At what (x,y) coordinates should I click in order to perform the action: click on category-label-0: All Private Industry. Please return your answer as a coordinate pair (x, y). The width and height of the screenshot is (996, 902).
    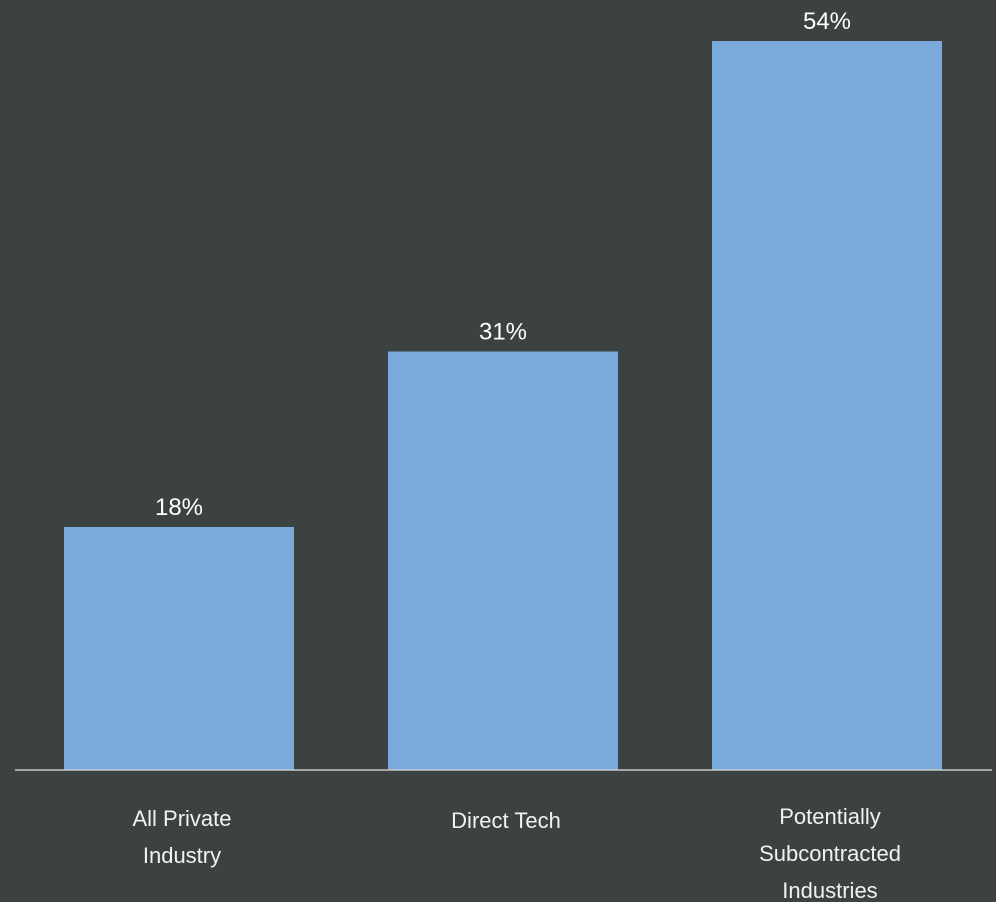
    Looking at the image, I should click on (181, 837).